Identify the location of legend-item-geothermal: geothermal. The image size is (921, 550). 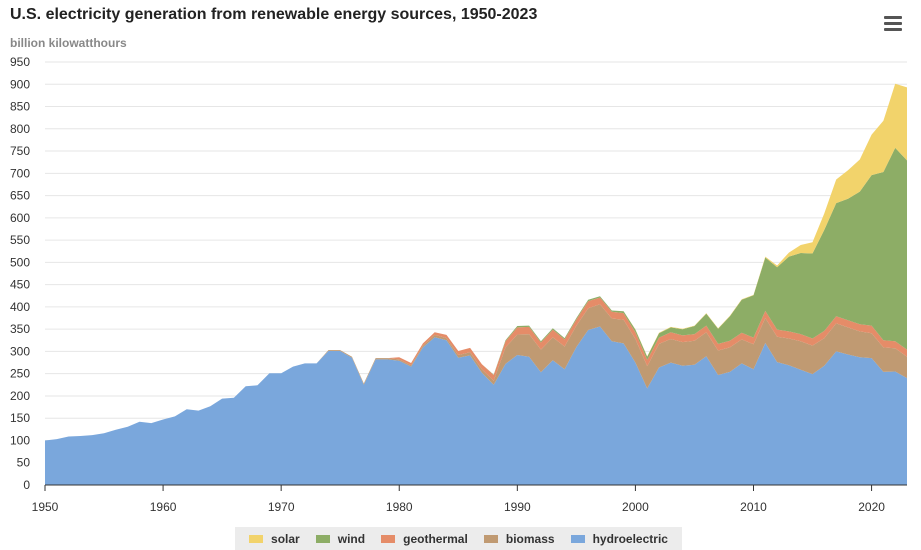
(424, 539).